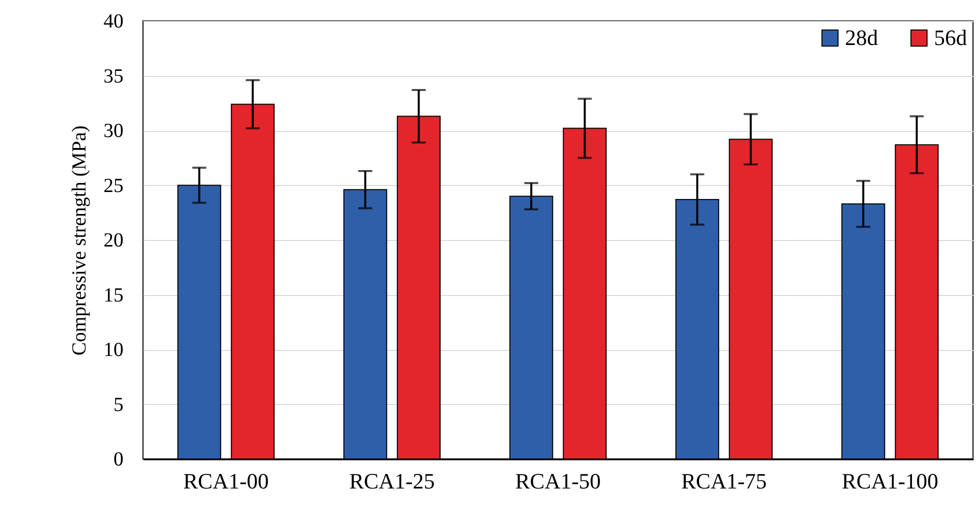 The image size is (976, 518). Describe the element at coordinates (114, 350) in the screenshot. I see `y-tick-label: 10` at that location.